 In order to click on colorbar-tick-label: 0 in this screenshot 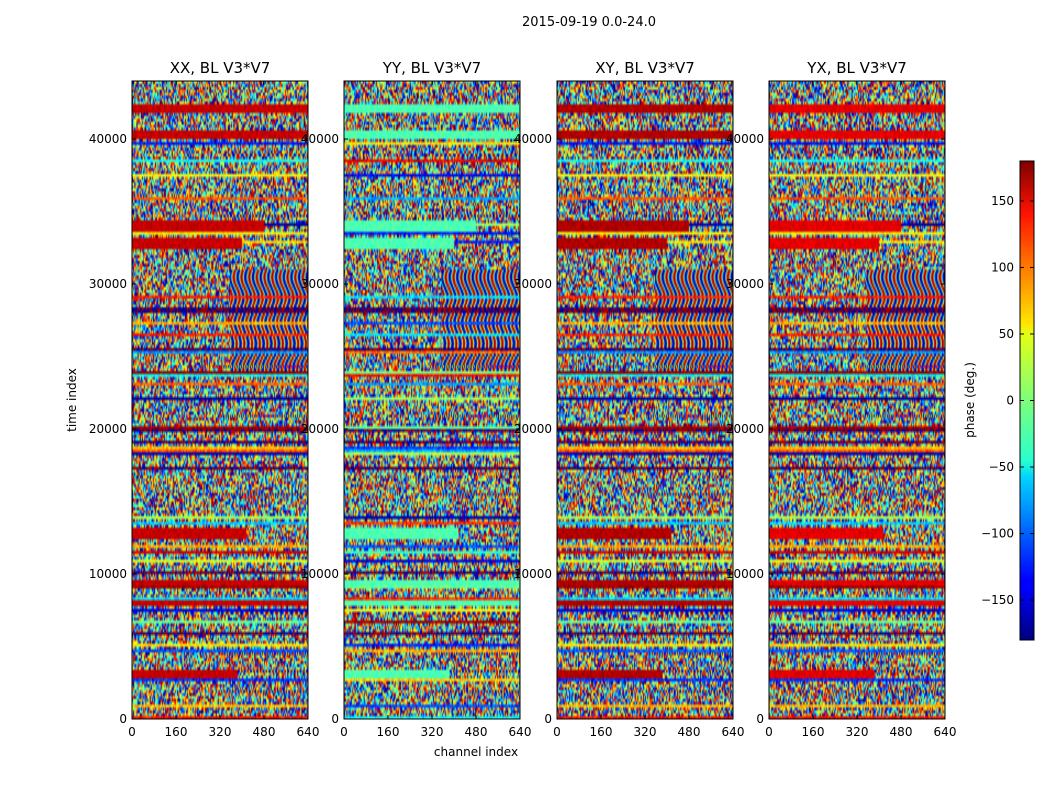, I will do `click(1010, 401)`.